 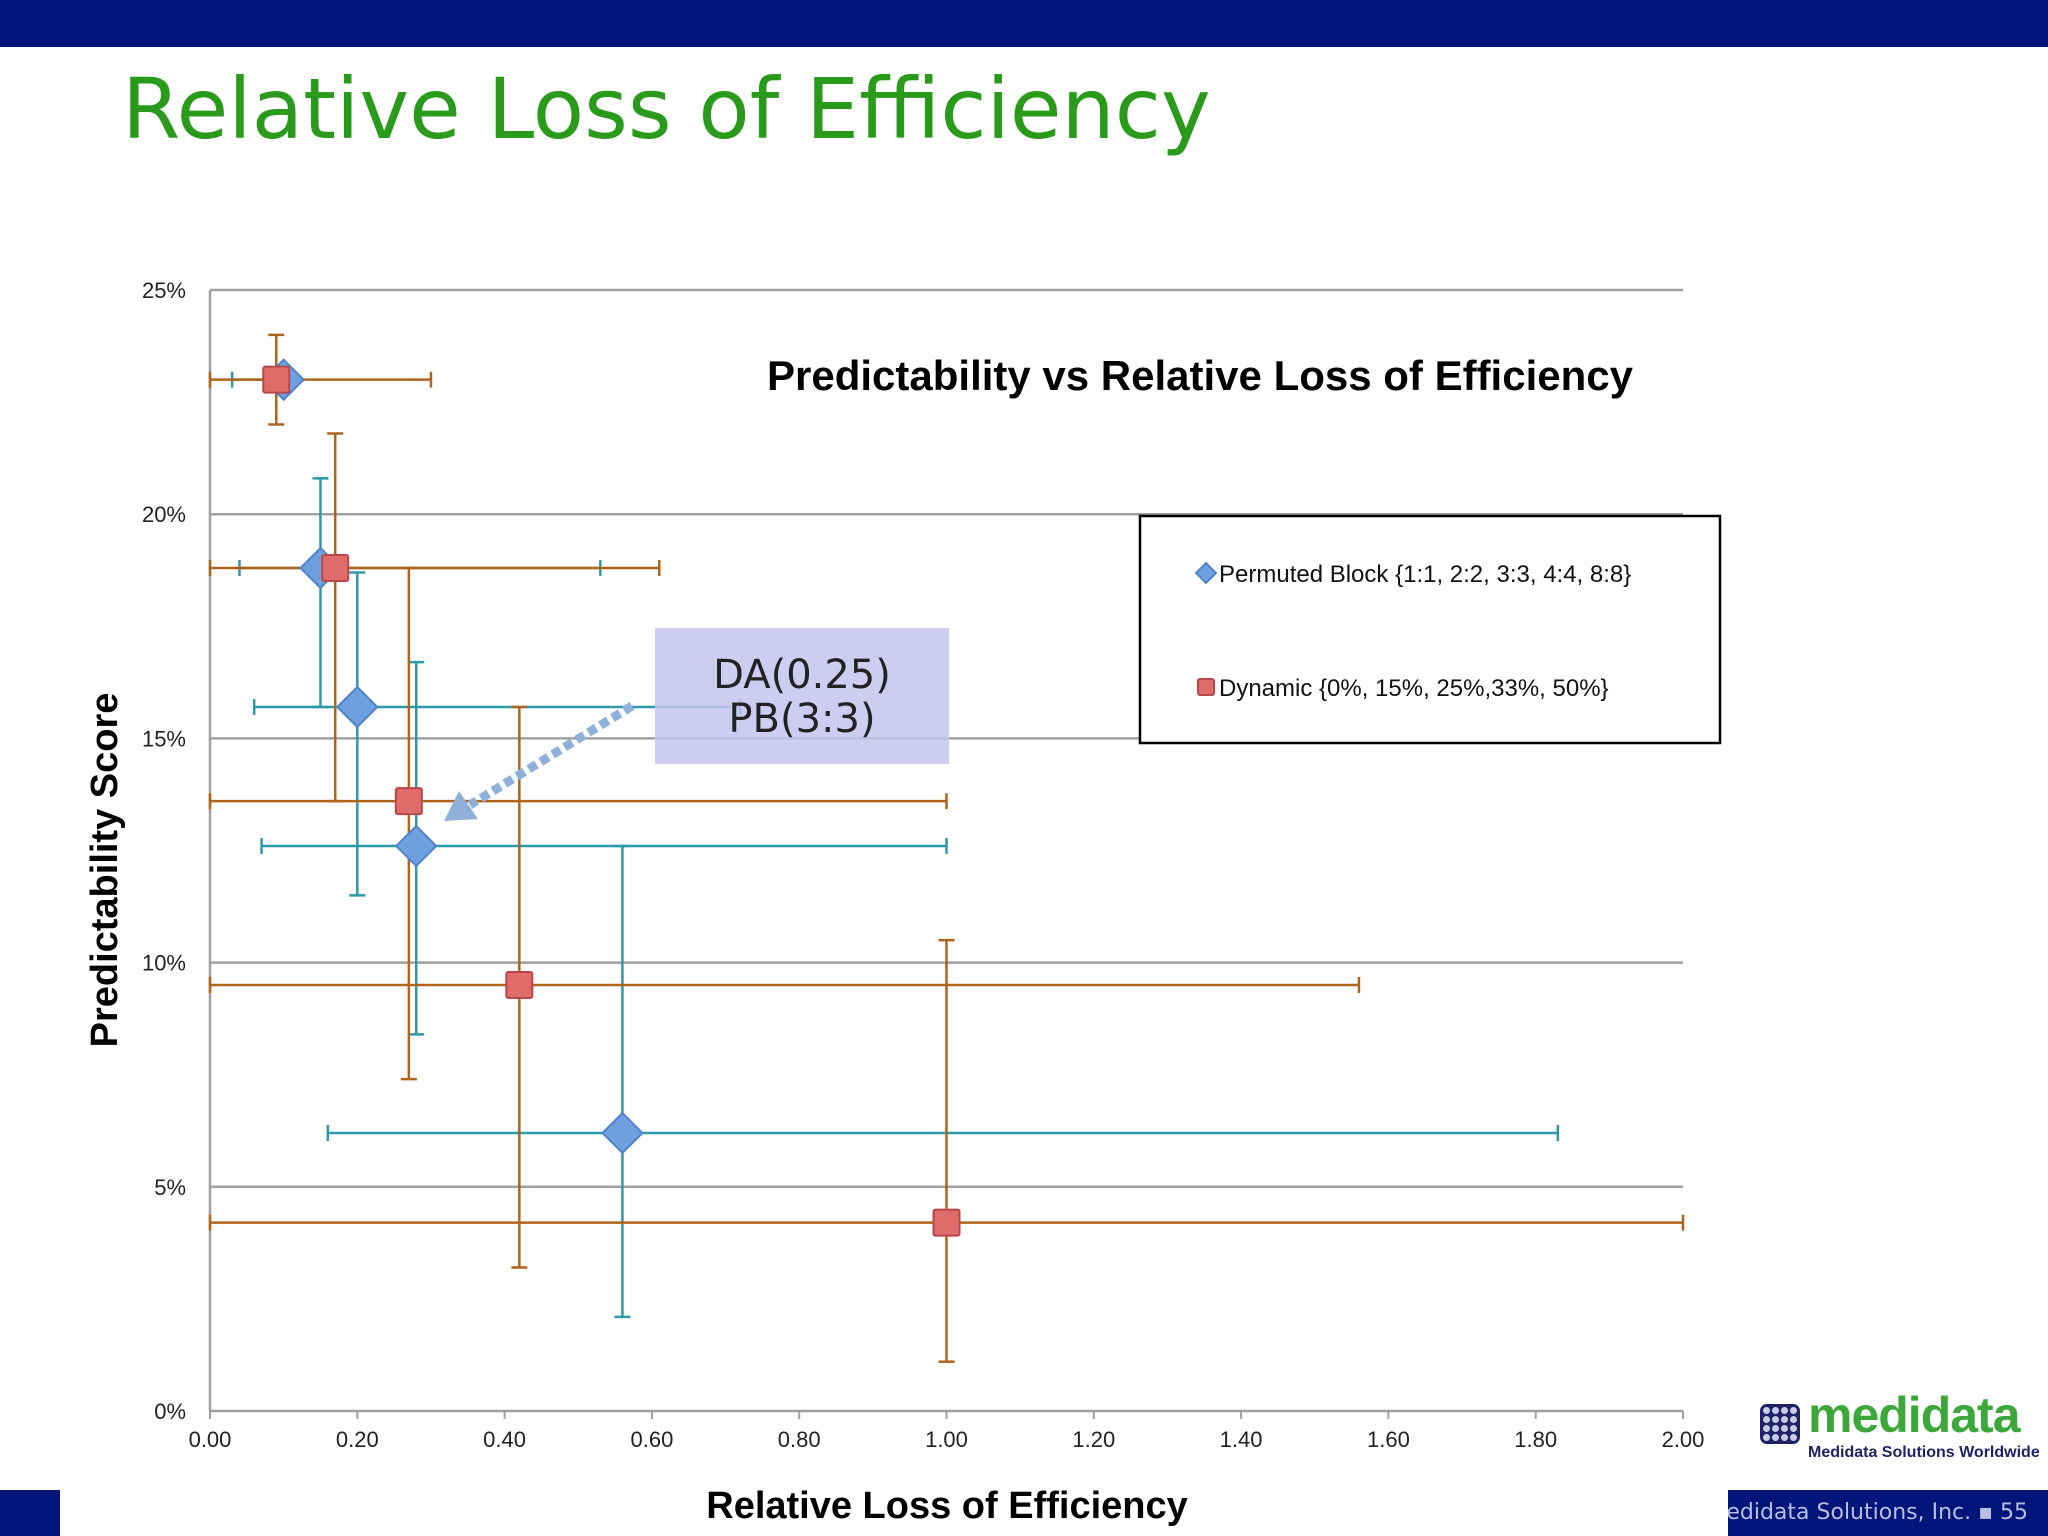 I want to click on legend-label: Dynamic {0%, 15%, 25%,33%, 50%}, so click(x=1414, y=688).